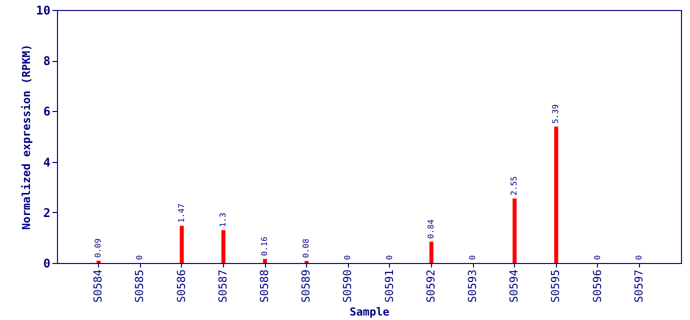 The height and width of the screenshot is (320, 690). I want to click on y-tick-label: 4, so click(46, 162).